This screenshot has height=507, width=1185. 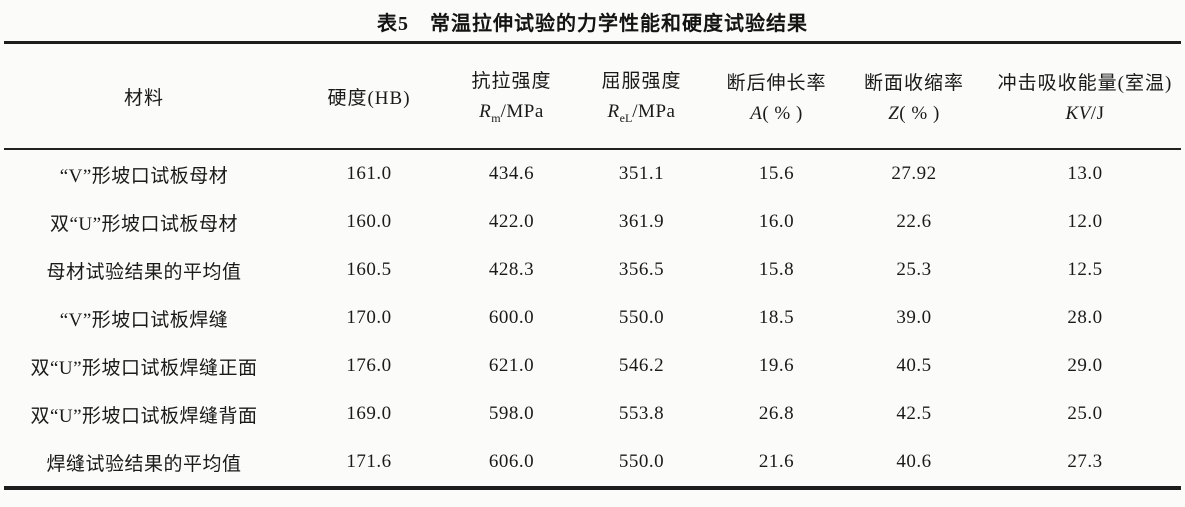 What do you see at coordinates (144, 272) in the screenshot?
I see `material-cell: 母材试验结果的平均值` at bounding box center [144, 272].